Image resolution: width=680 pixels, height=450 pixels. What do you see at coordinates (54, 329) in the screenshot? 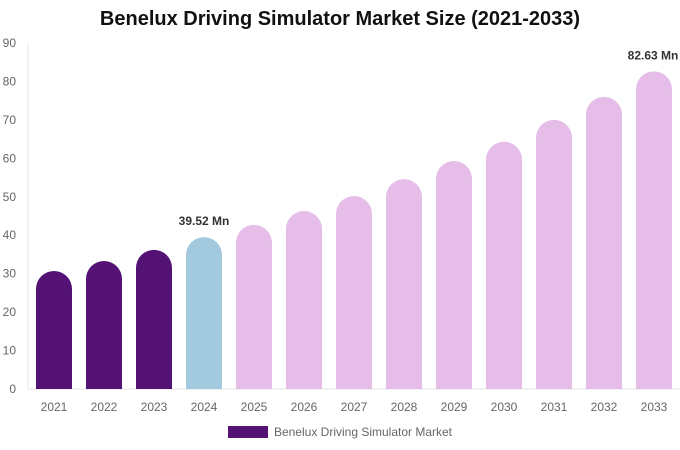
I see `bar-2021` at bounding box center [54, 329].